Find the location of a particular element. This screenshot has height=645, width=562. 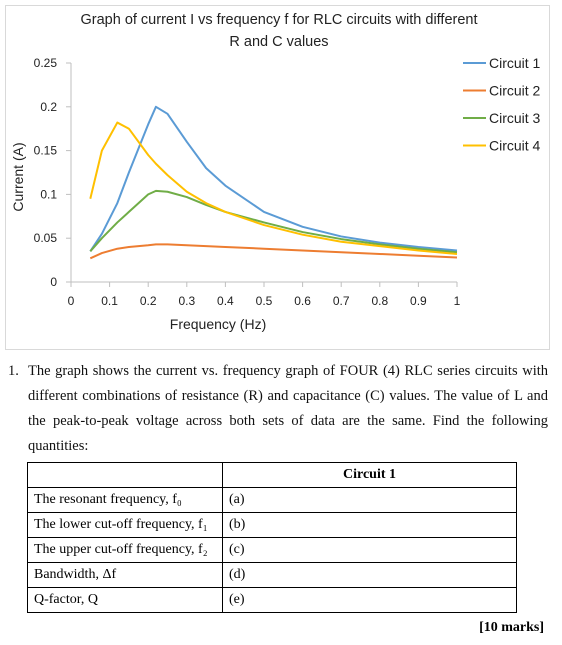

row-label: The lower cut-off frequency, f₁ is located at coordinates (125, 525).